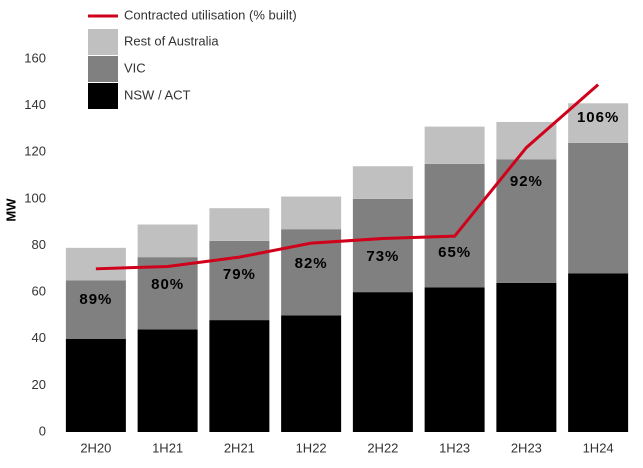 The image size is (643, 468). Describe the element at coordinates (598, 117) in the screenshot. I see `annotation: 106%` at that location.